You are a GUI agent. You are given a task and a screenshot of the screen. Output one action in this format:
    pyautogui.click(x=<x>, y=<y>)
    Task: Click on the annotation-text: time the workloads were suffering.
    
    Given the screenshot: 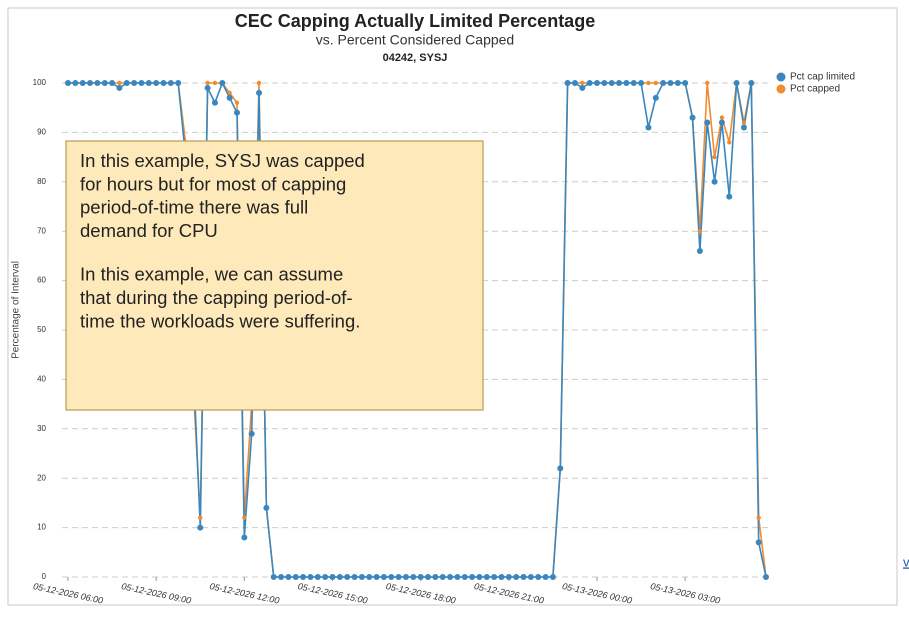 What is the action you would take?
    pyautogui.click(x=220, y=320)
    